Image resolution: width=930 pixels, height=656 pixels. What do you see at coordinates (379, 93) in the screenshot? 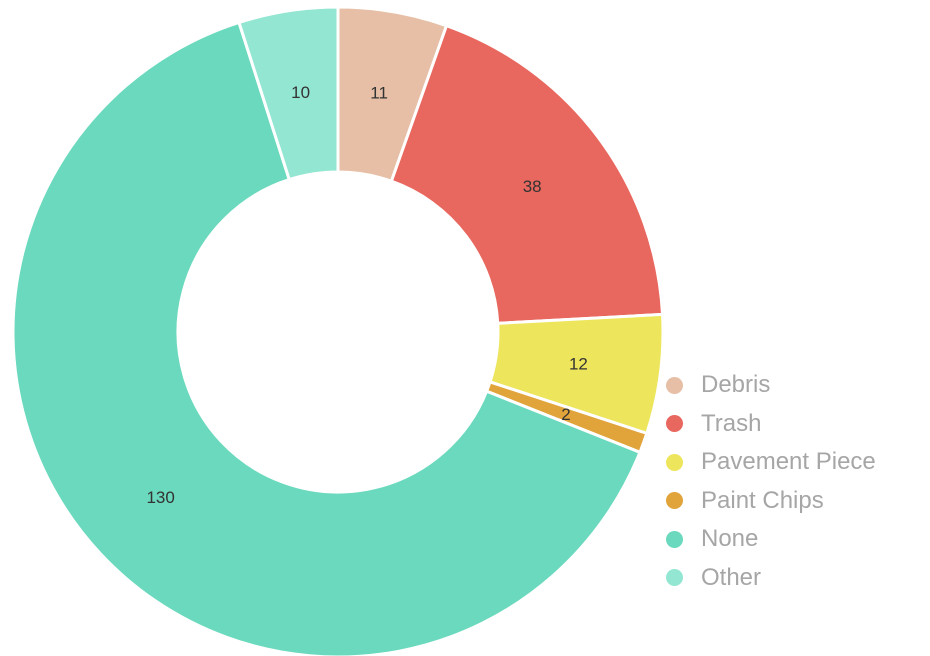
I see `data-label-debris: 11` at bounding box center [379, 93].